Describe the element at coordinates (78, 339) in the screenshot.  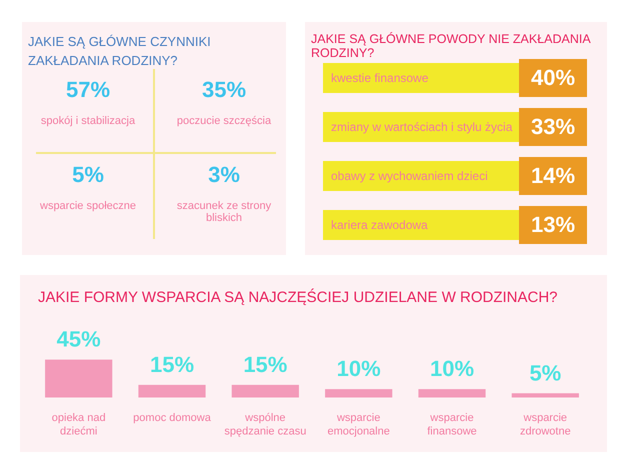
I see `data-label: 45%` at that location.